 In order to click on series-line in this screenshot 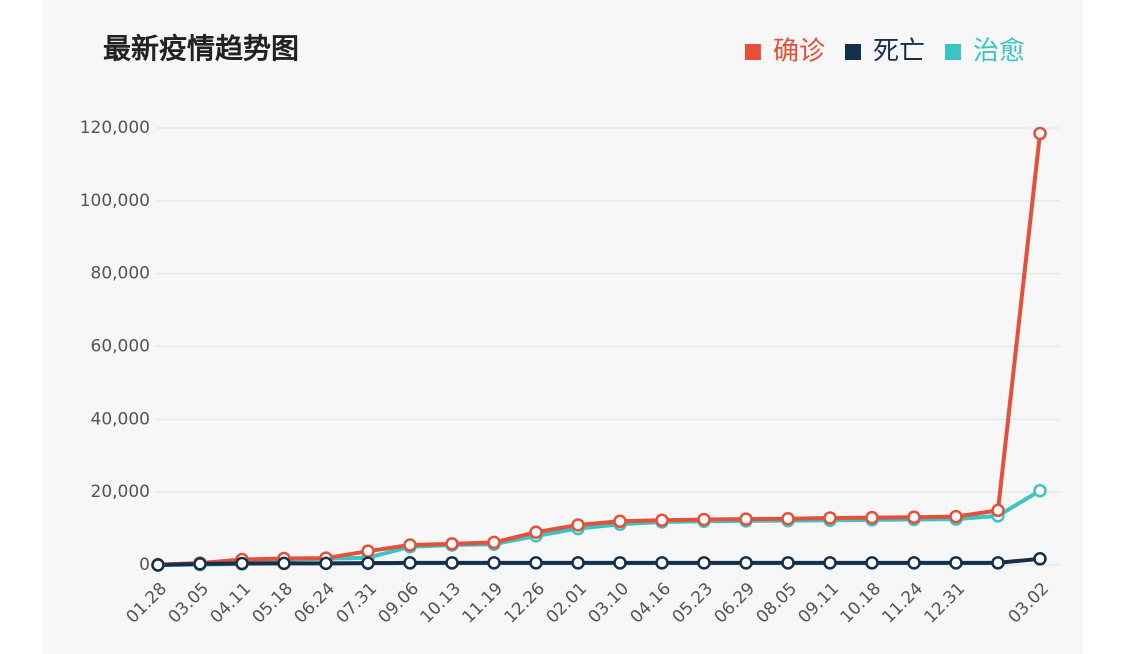, I will do `click(599, 561)`.